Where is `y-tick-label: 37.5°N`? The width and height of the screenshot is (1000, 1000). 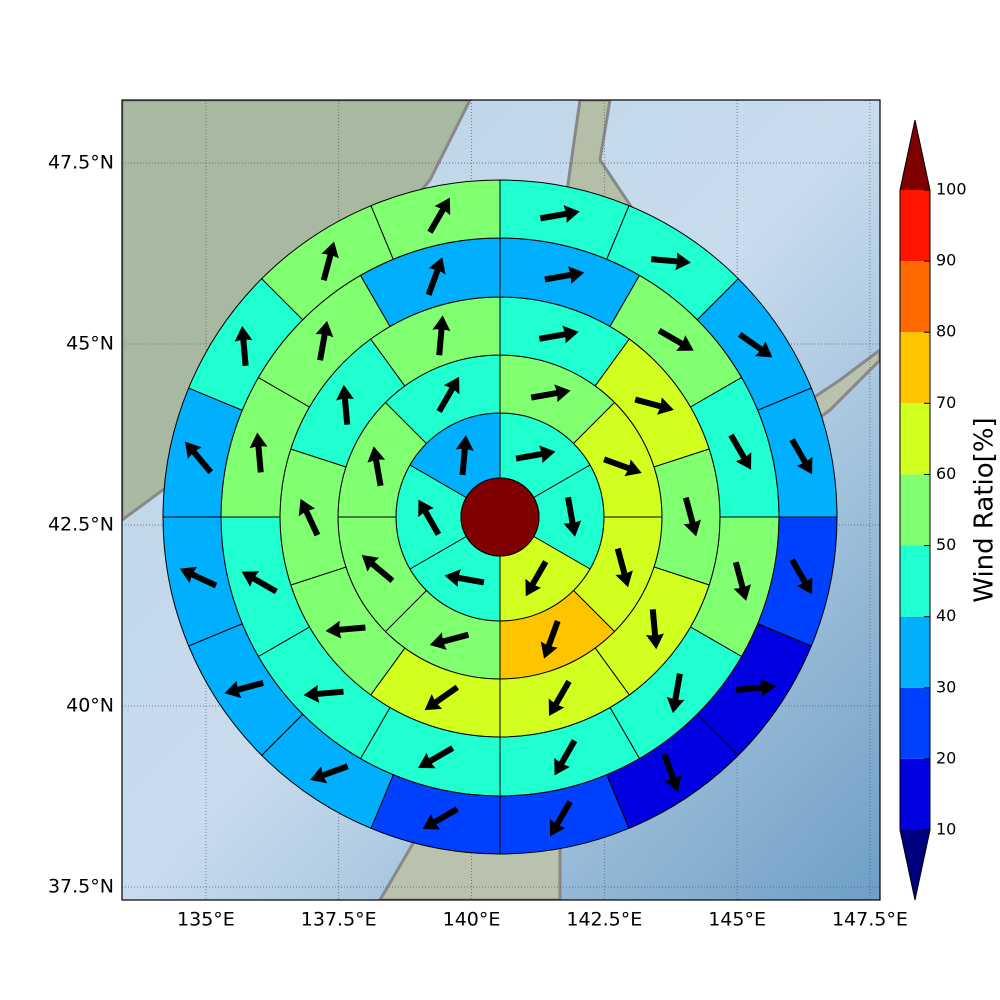 y-tick-label: 37.5°N is located at coordinates (81, 886).